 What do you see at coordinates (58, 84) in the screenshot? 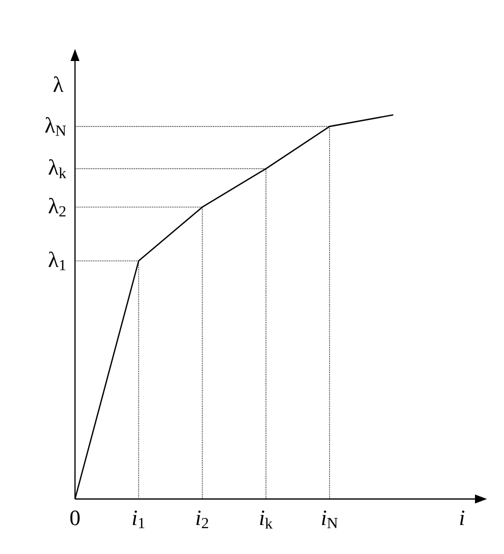
I see `y-axis-title: λ` at bounding box center [58, 84].